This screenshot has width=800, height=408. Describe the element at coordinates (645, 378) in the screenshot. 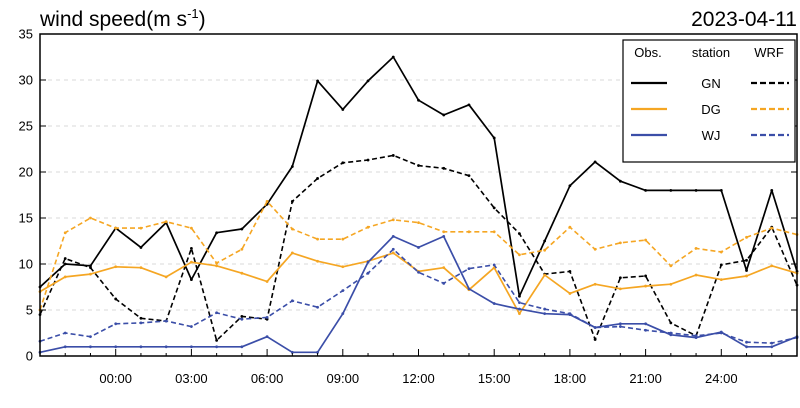

I see `x-tick-label: 21:00` at that location.